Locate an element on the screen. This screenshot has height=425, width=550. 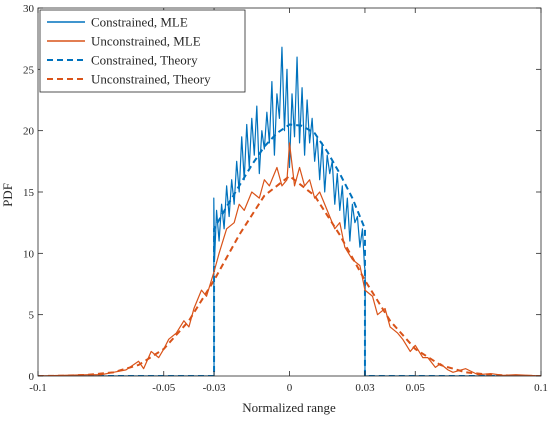
y-tick-label-5: 25 is located at coordinates (29, 70).